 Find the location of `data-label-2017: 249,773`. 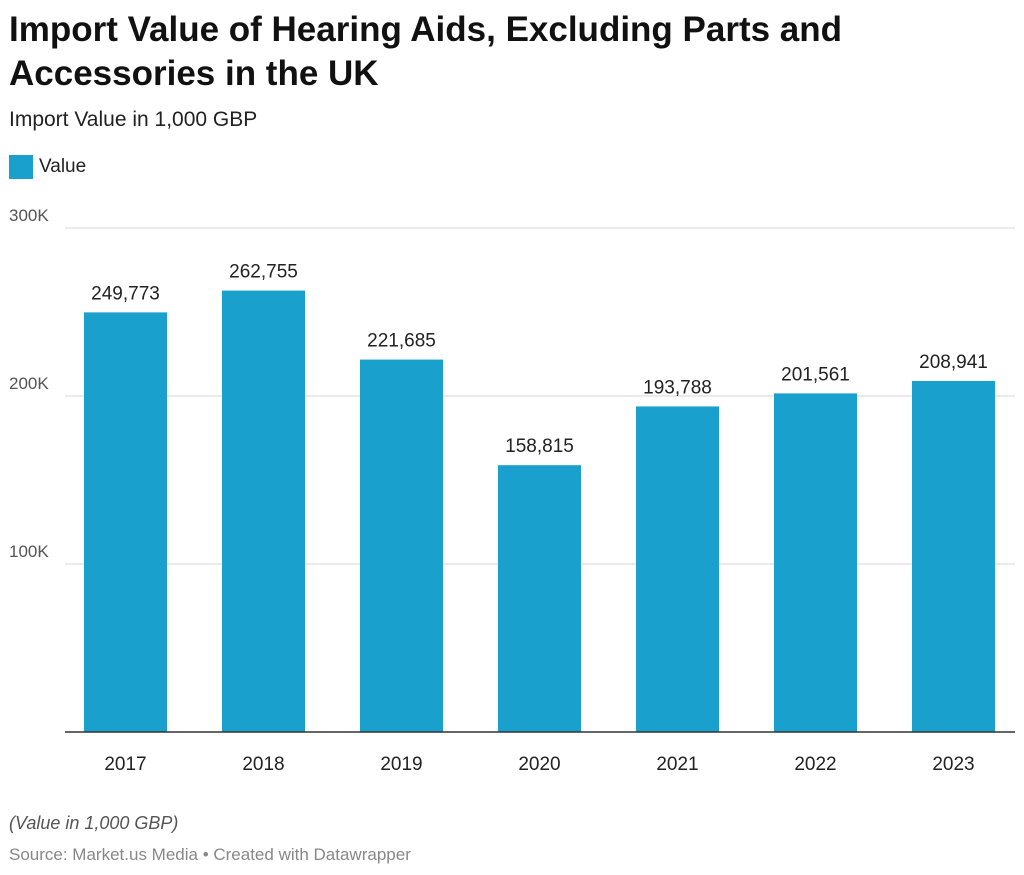

data-label-2017: 249,773 is located at coordinates (125, 293).